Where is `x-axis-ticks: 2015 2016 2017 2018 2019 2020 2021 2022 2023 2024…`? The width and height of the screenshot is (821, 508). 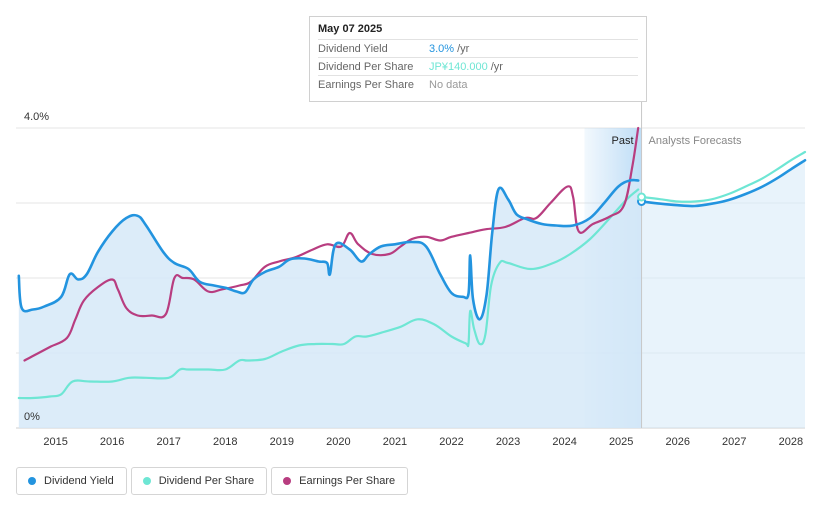 x-axis-ticks: 2015 2016 2017 2018 2019 2020 2021 2022 2023 2024… is located at coordinates (423, 442).